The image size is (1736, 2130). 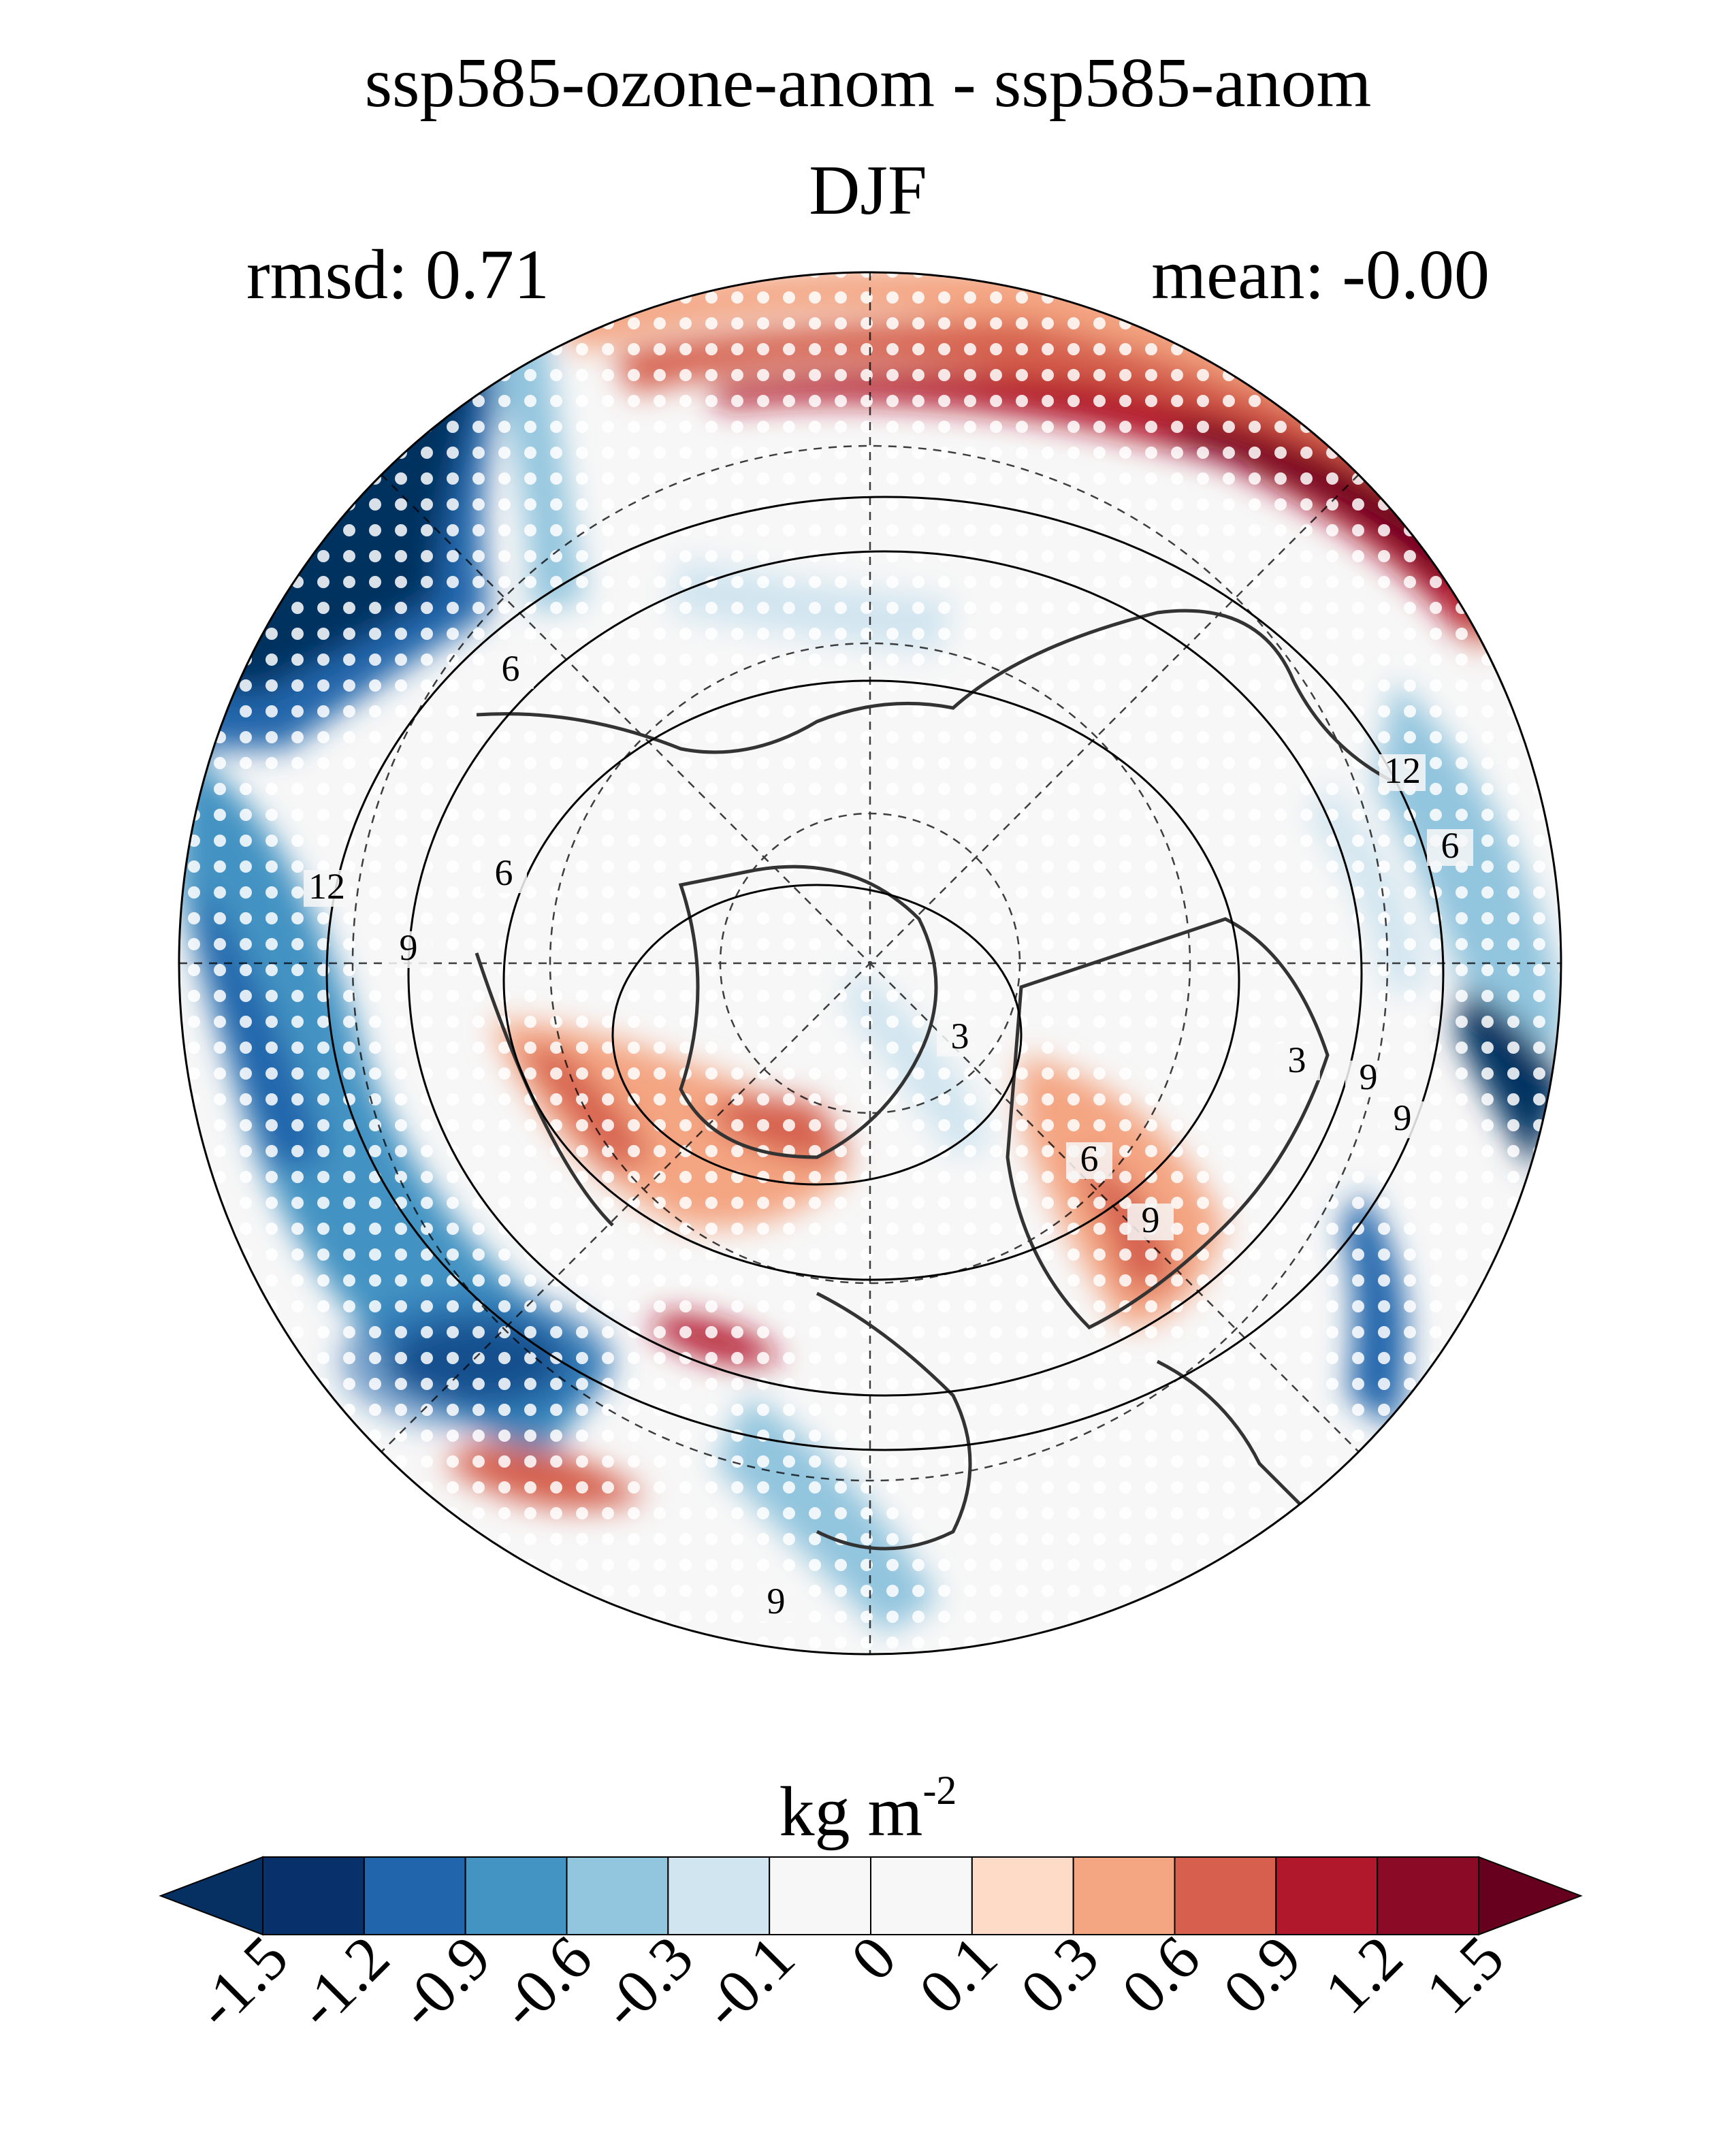 What do you see at coordinates (1320, 275) in the screenshot?
I see `mean-label: mean: -0.00` at bounding box center [1320, 275].